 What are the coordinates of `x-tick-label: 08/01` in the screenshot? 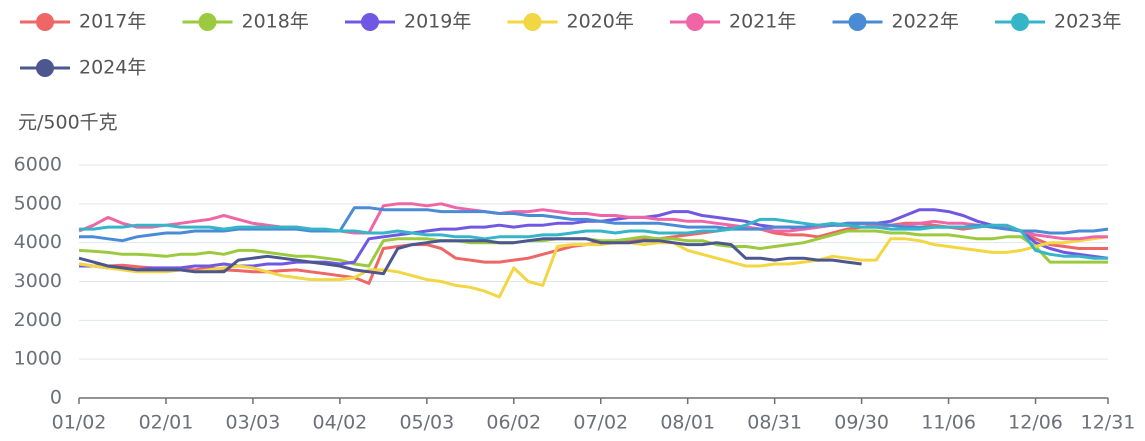 It's located at (687, 423).